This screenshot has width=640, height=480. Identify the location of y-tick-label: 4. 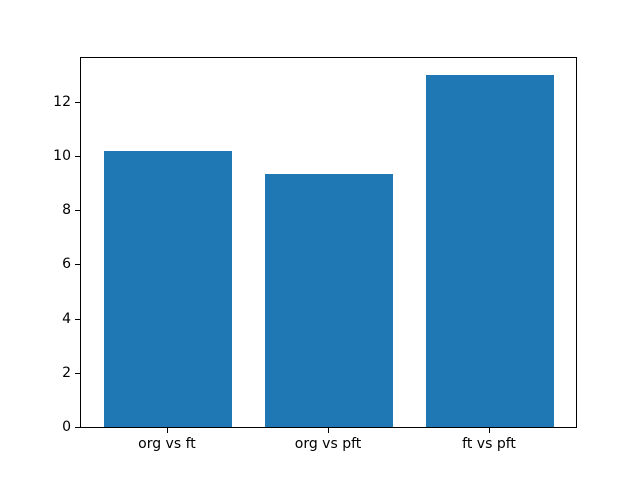
(66, 318).